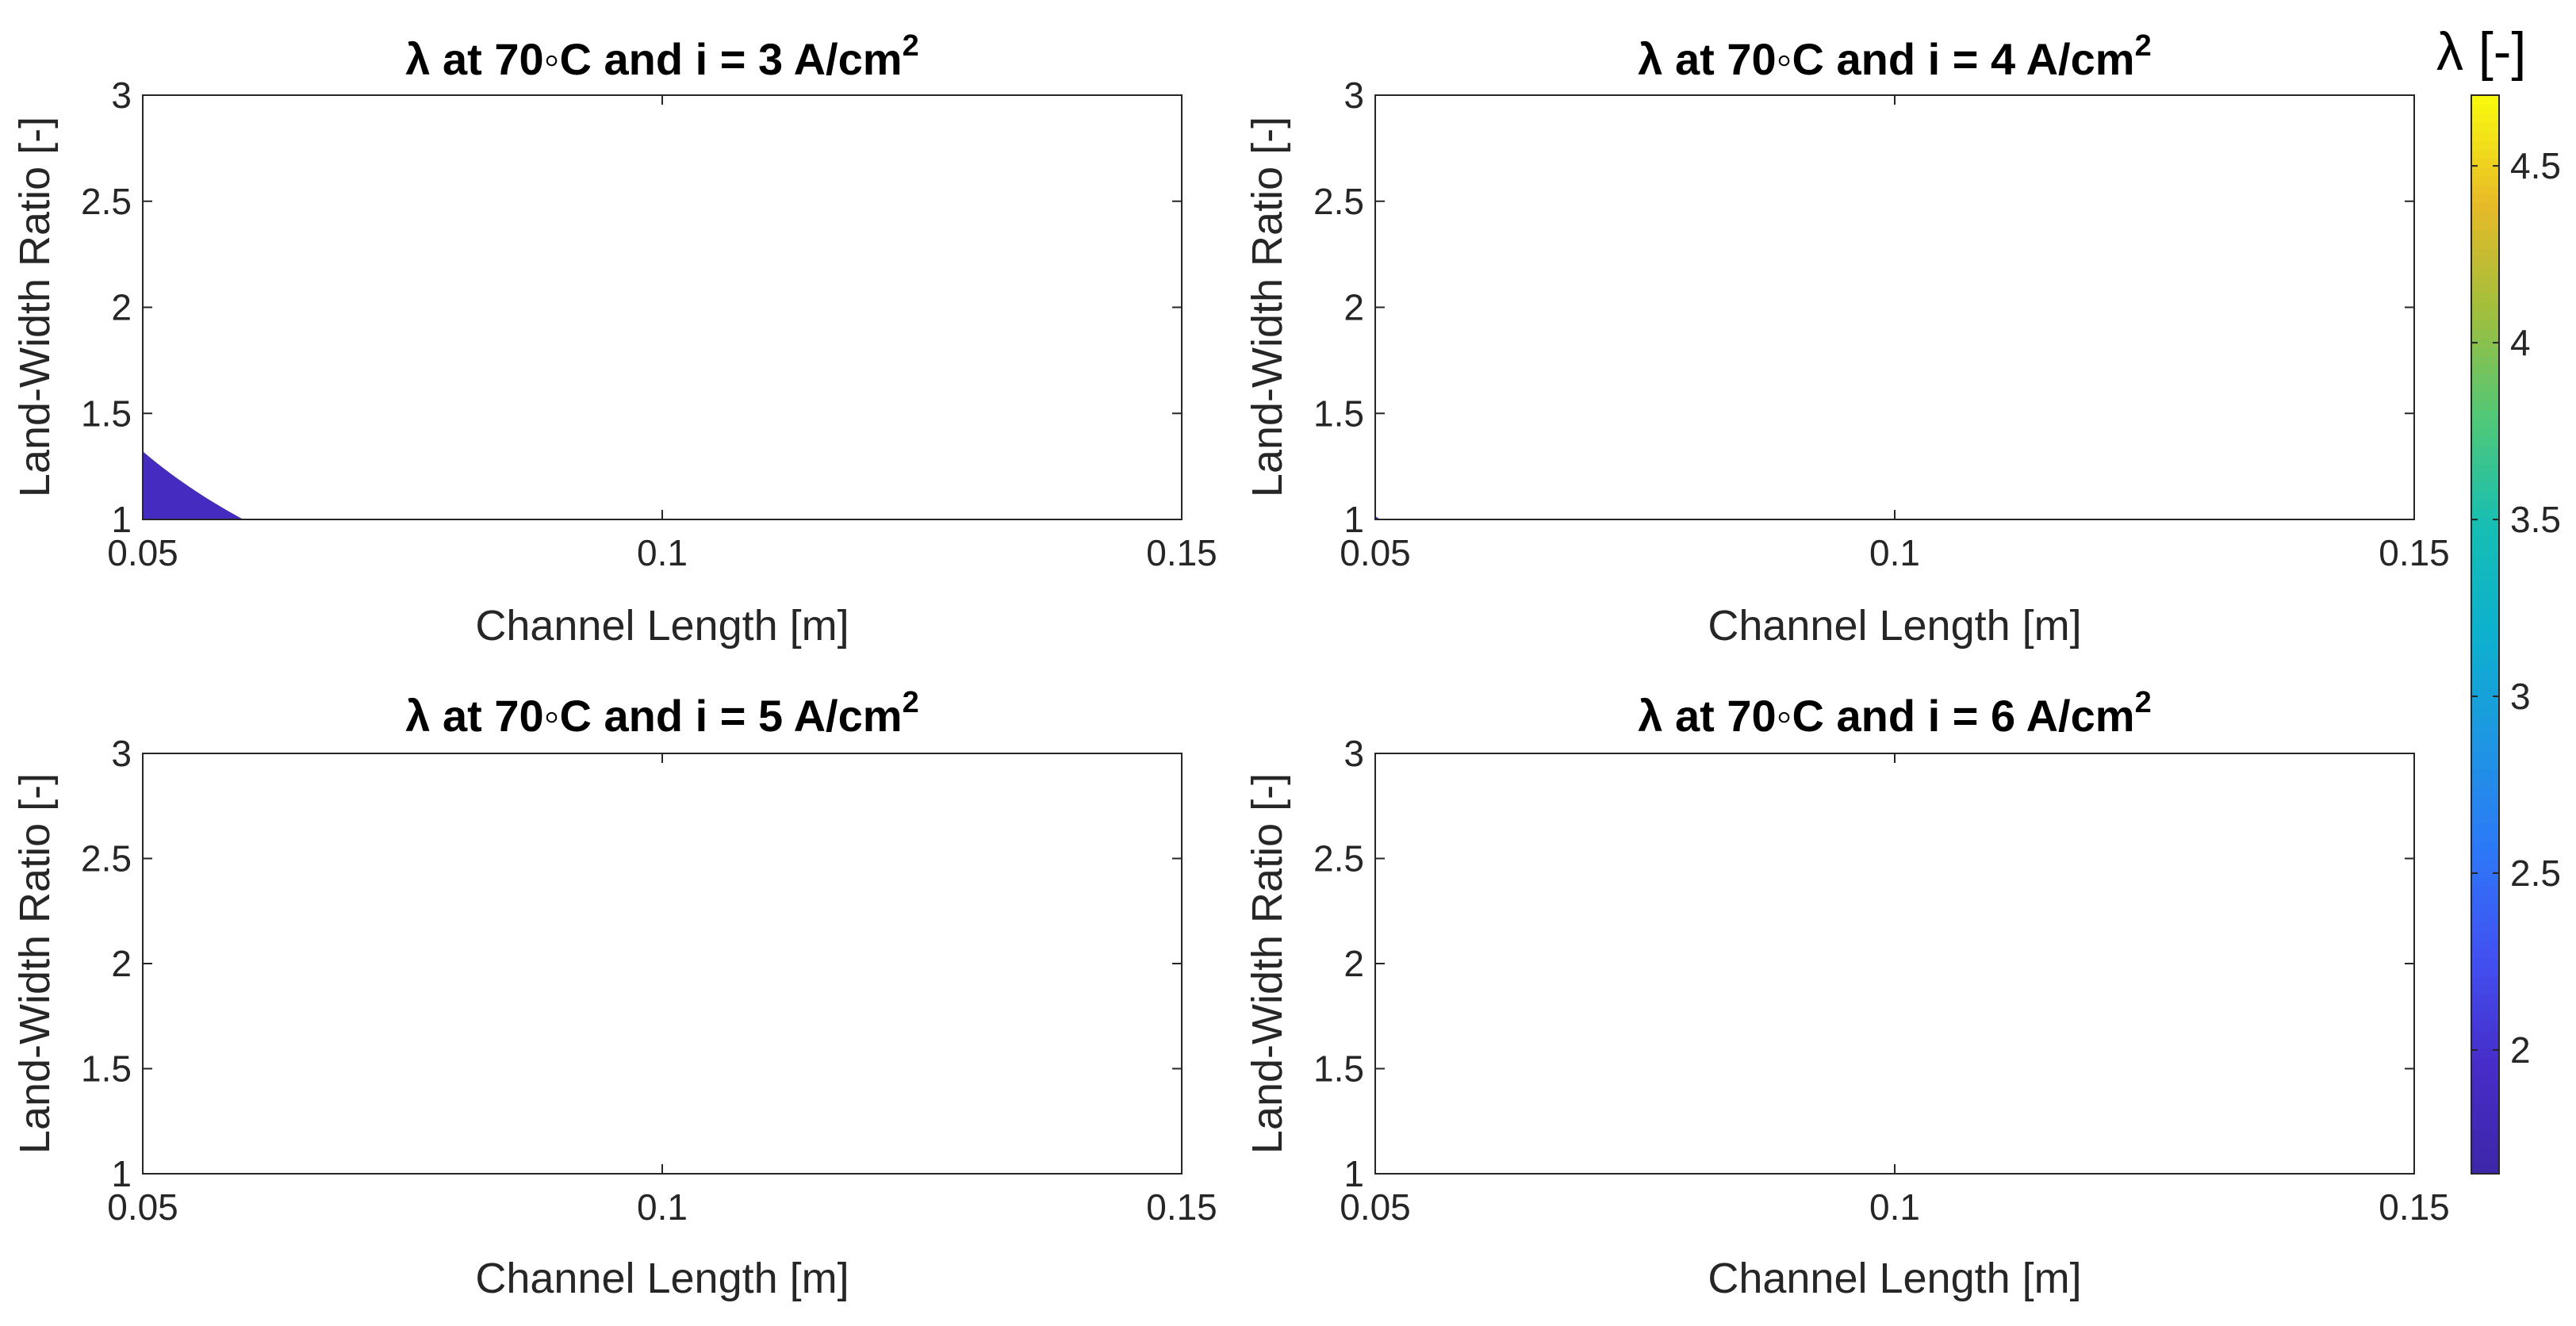 Image resolution: width=2576 pixels, height=1326 pixels. I want to click on colorbar-tick-label: 4.5, so click(2536, 165).